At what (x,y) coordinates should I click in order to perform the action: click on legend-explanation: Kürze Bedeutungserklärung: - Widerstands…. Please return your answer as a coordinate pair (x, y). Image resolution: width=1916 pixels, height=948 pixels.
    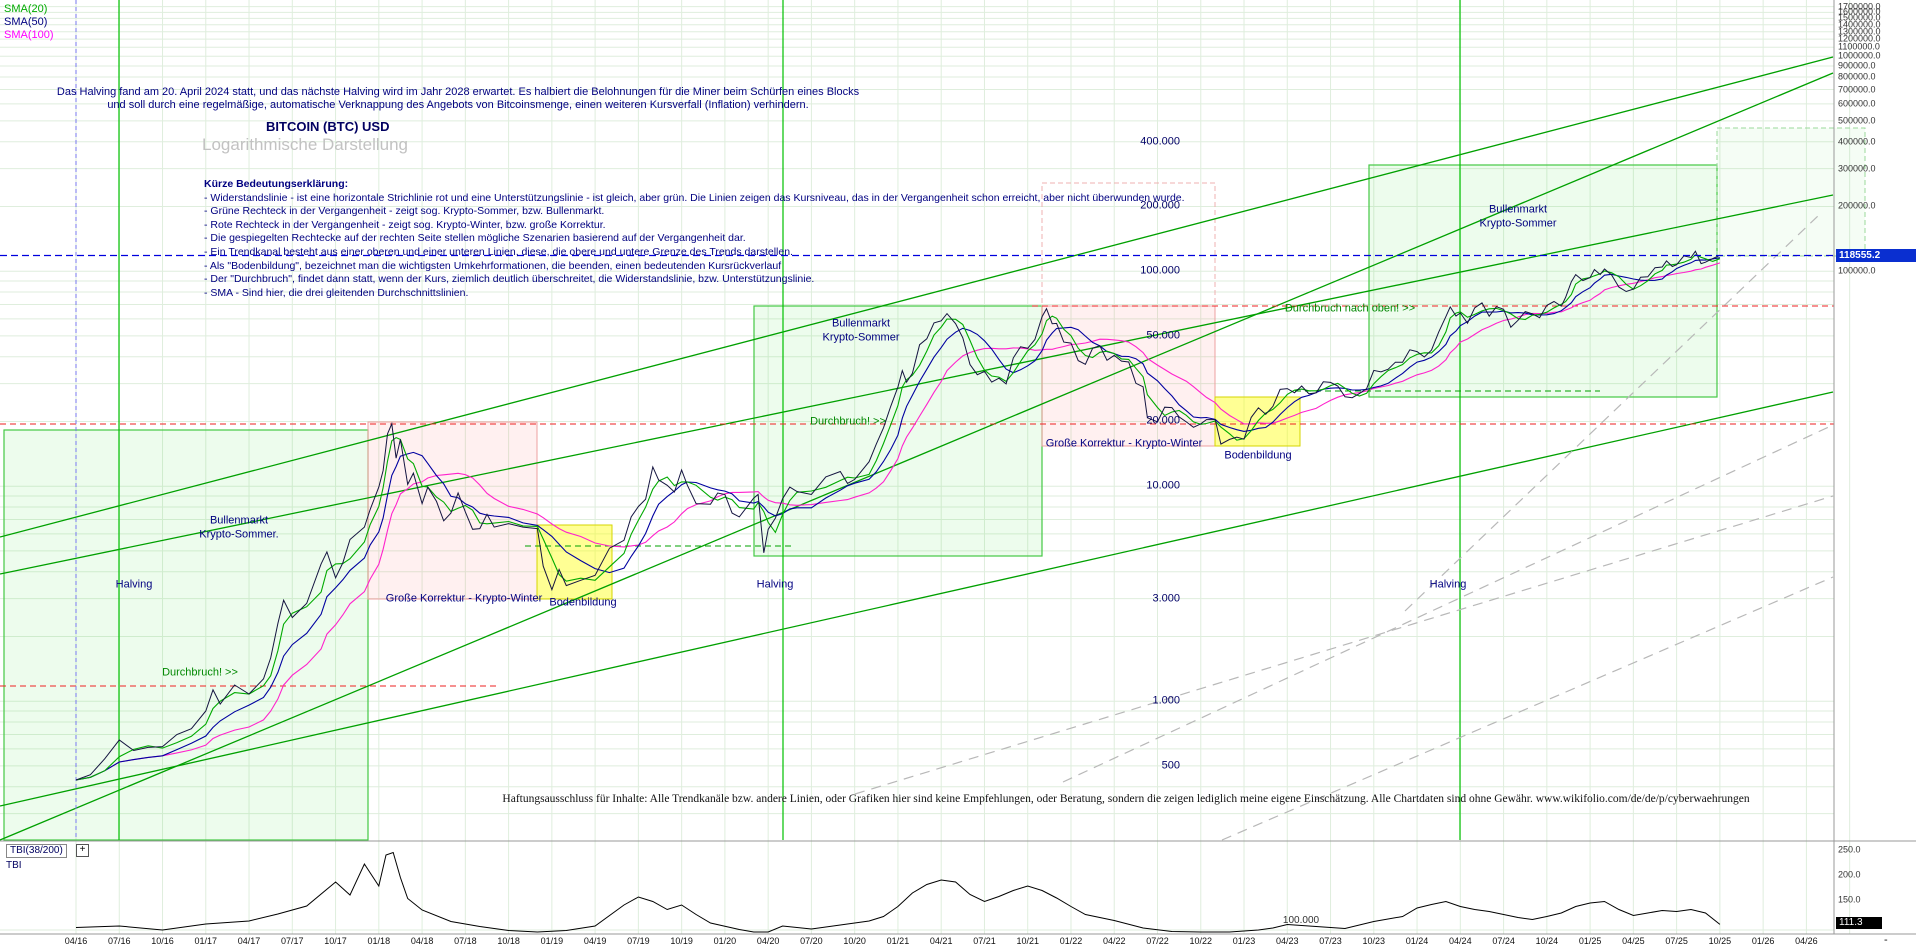
    Looking at the image, I should click on (694, 238).